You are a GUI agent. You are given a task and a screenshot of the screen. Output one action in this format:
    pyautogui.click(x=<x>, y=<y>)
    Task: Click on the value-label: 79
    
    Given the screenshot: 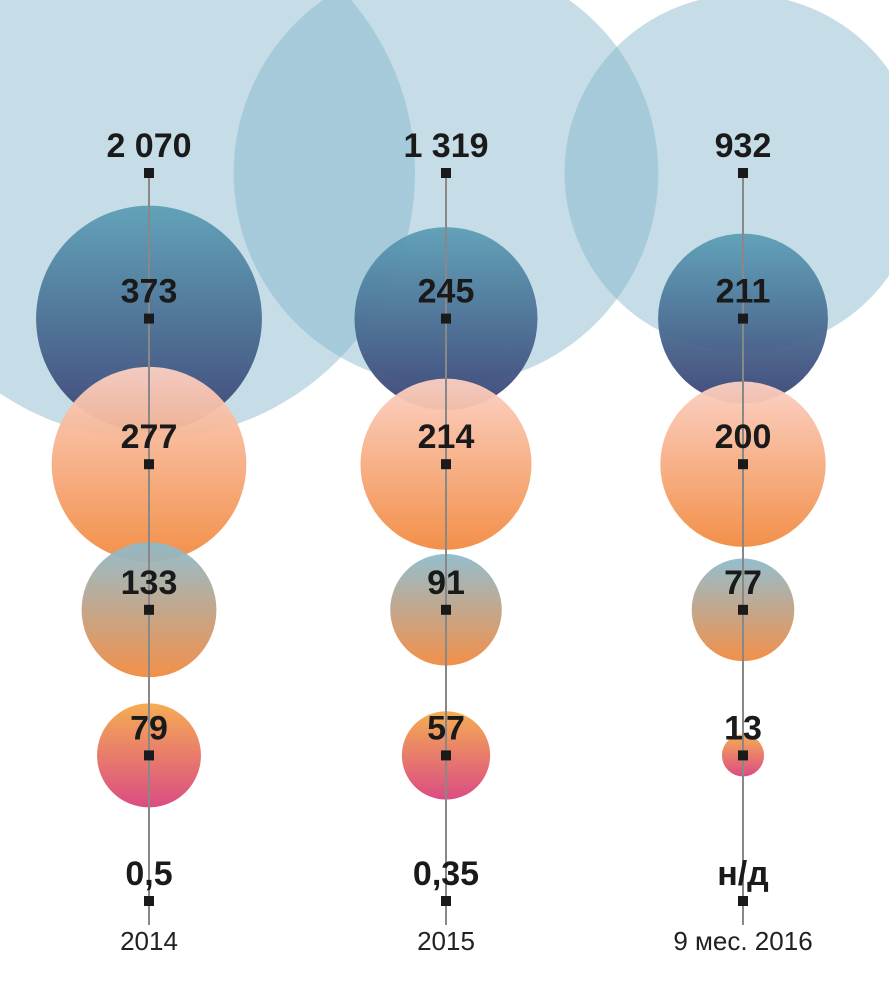 What is the action you would take?
    pyautogui.click(x=149, y=728)
    